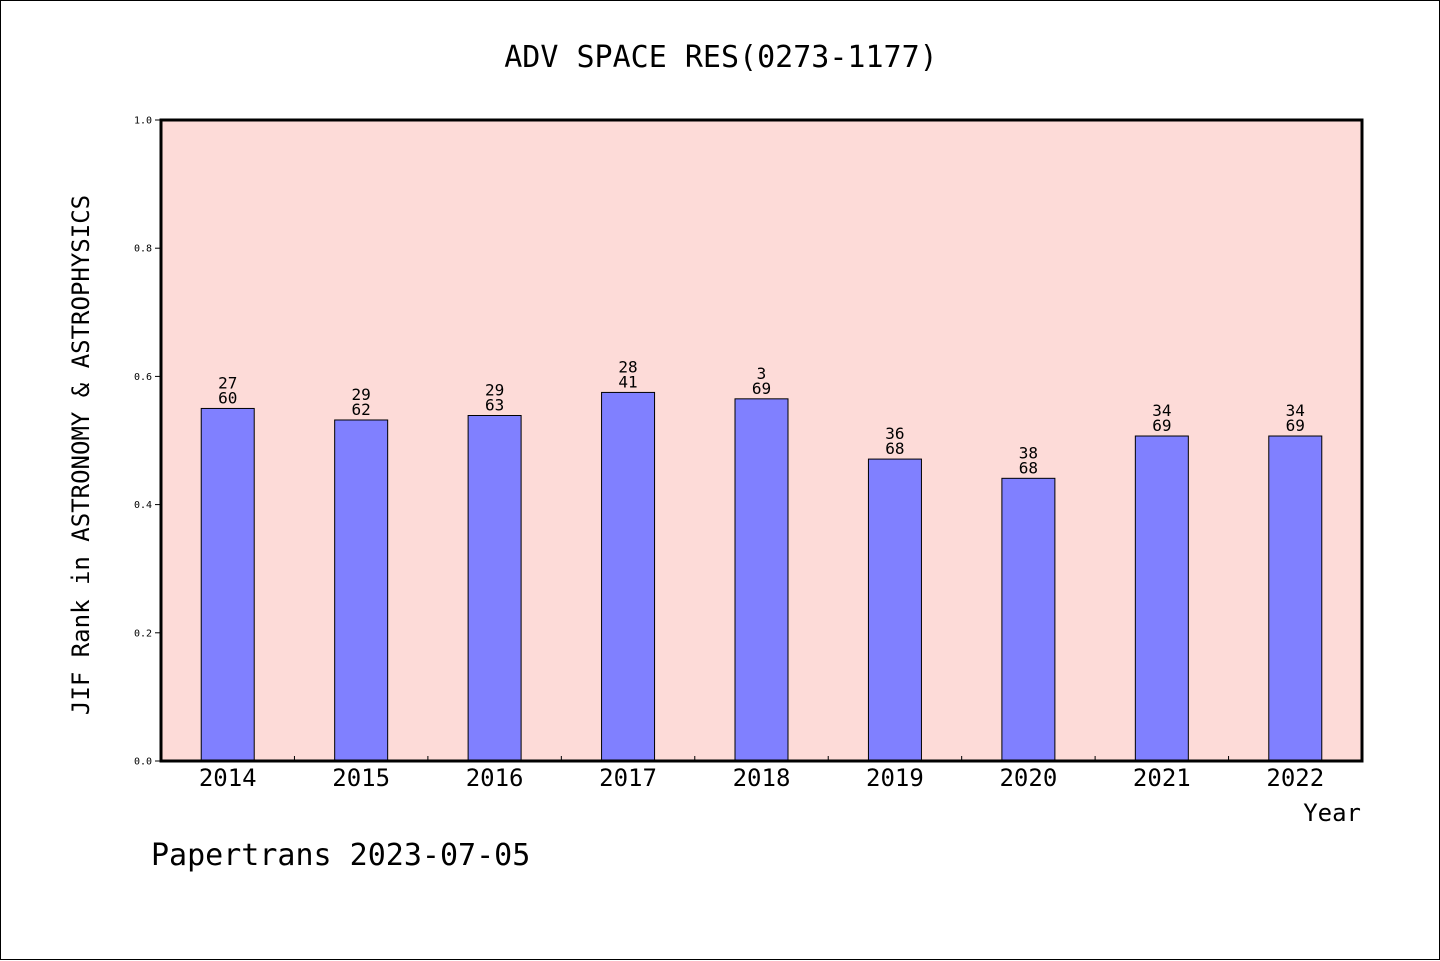 The width and height of the screenshot is (1440, 961). Describe the element at coordinates (894, 610) in the screenshot. I see `bar-2019` at that location.